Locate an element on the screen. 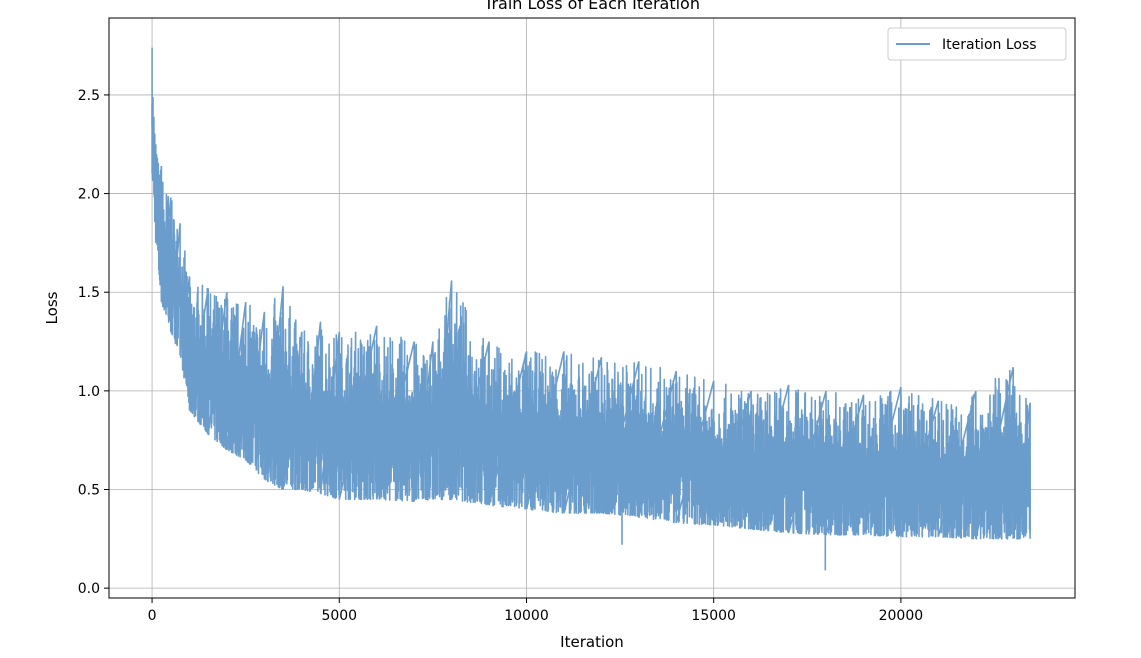 The width and height of the screenshot is (1141, 658). legend-box is located at coordinates (977, 44).